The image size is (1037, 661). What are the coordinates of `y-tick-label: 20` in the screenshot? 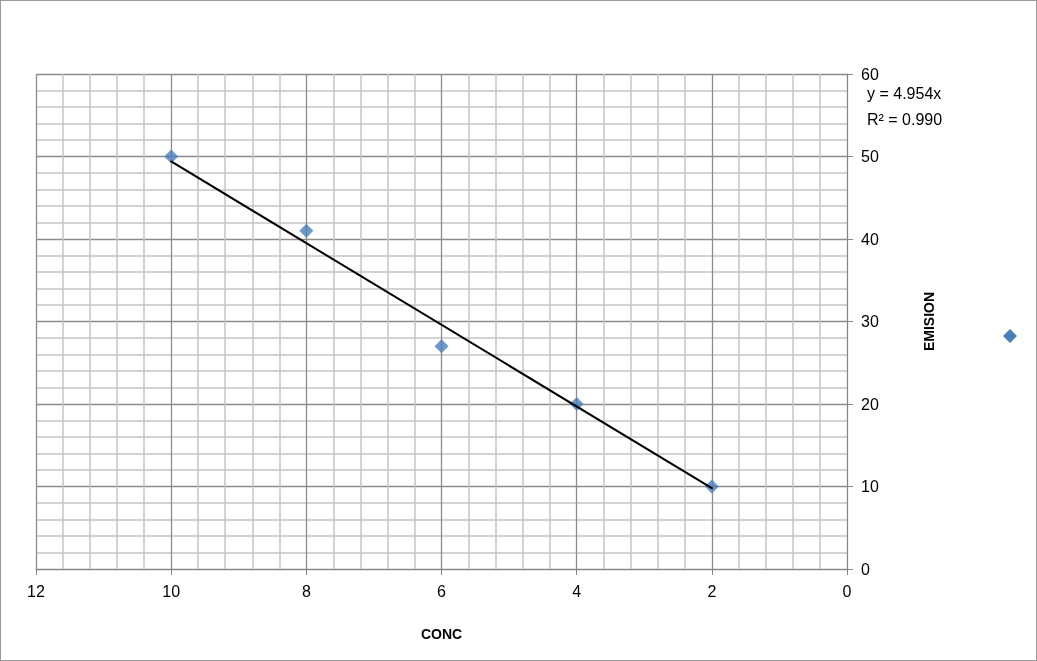 It's located at (870, 404).